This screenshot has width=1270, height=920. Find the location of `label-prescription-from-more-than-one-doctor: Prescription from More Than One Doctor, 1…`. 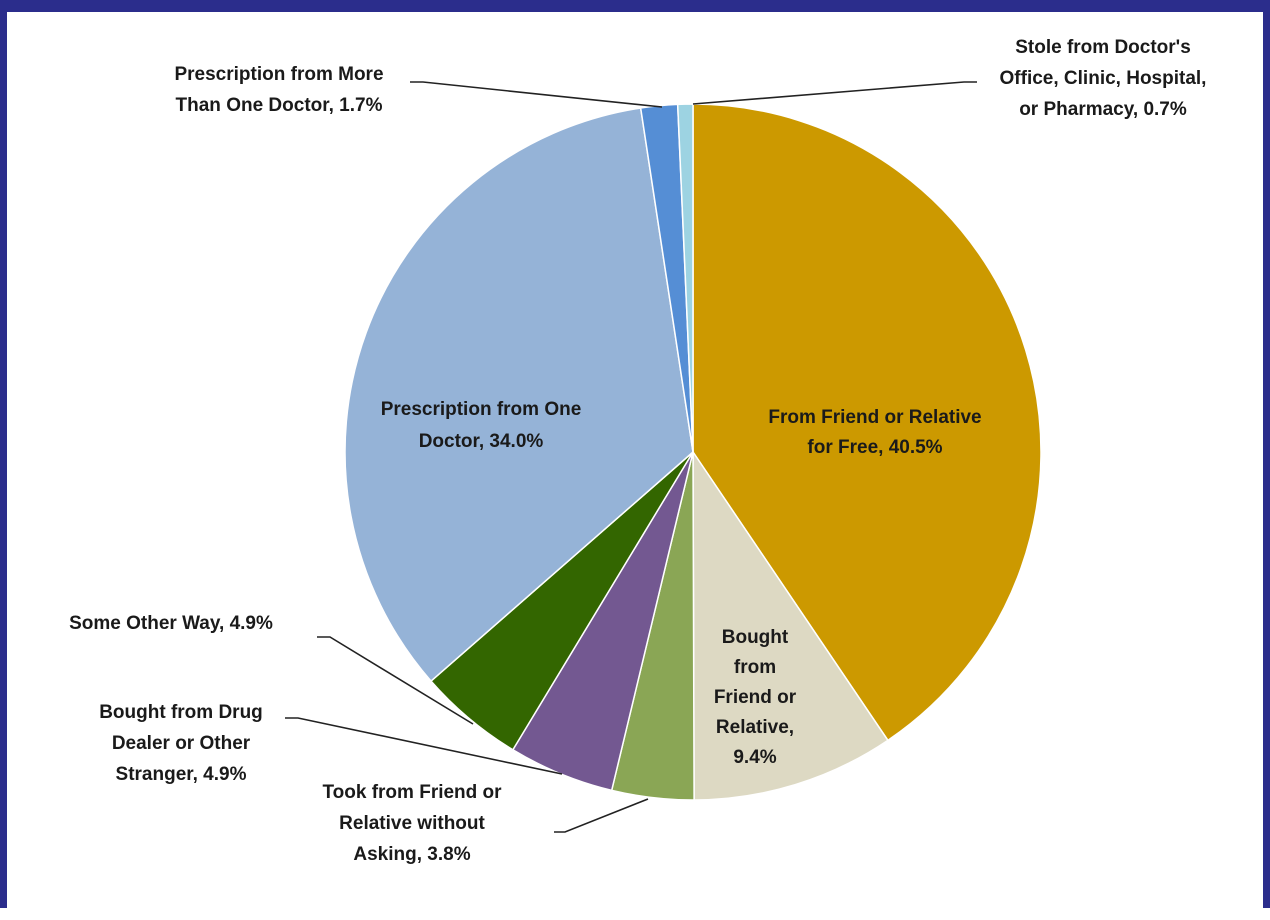

label-prescription-from-more-than-one-doctor: Prescription from More Than One Doctor, 1… is located at coordinates (278, 90).